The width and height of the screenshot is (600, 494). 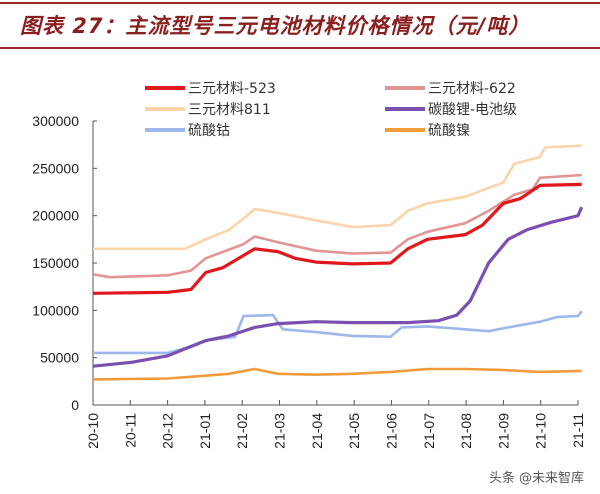 I want to click on legend-label: 三元材料811, so click(x=229, y=110).